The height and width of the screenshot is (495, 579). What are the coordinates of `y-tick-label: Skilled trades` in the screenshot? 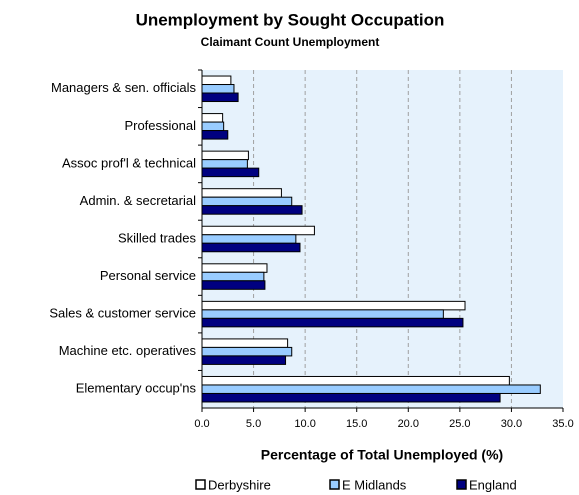 It's located at (157, 237).